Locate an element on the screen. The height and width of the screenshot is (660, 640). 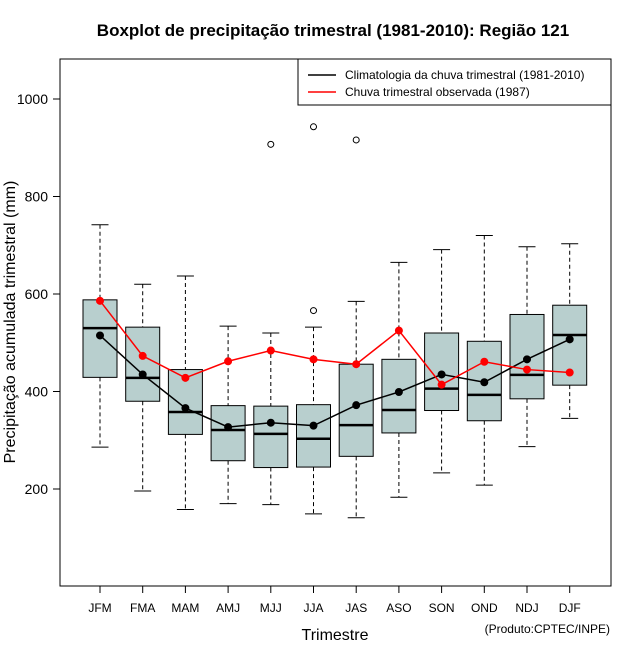
x-tick-label: JAS is located at coordinates (356, 608).